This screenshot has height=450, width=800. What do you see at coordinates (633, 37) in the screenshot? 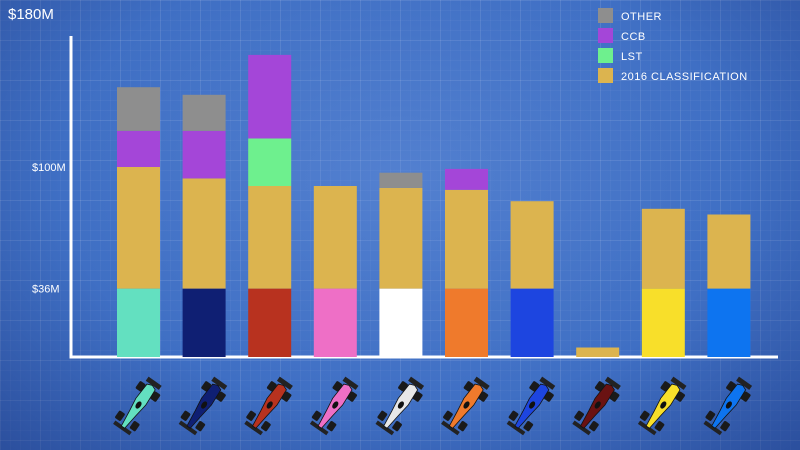
I see `legend-label-1: CCB` at bounding box center [633, 37].